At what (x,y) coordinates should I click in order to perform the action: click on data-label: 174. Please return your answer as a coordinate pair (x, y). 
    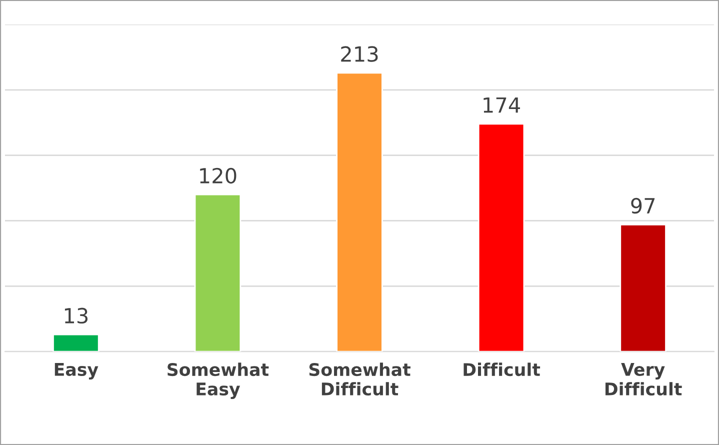
    Looking at the image, I should click on (502, 105).